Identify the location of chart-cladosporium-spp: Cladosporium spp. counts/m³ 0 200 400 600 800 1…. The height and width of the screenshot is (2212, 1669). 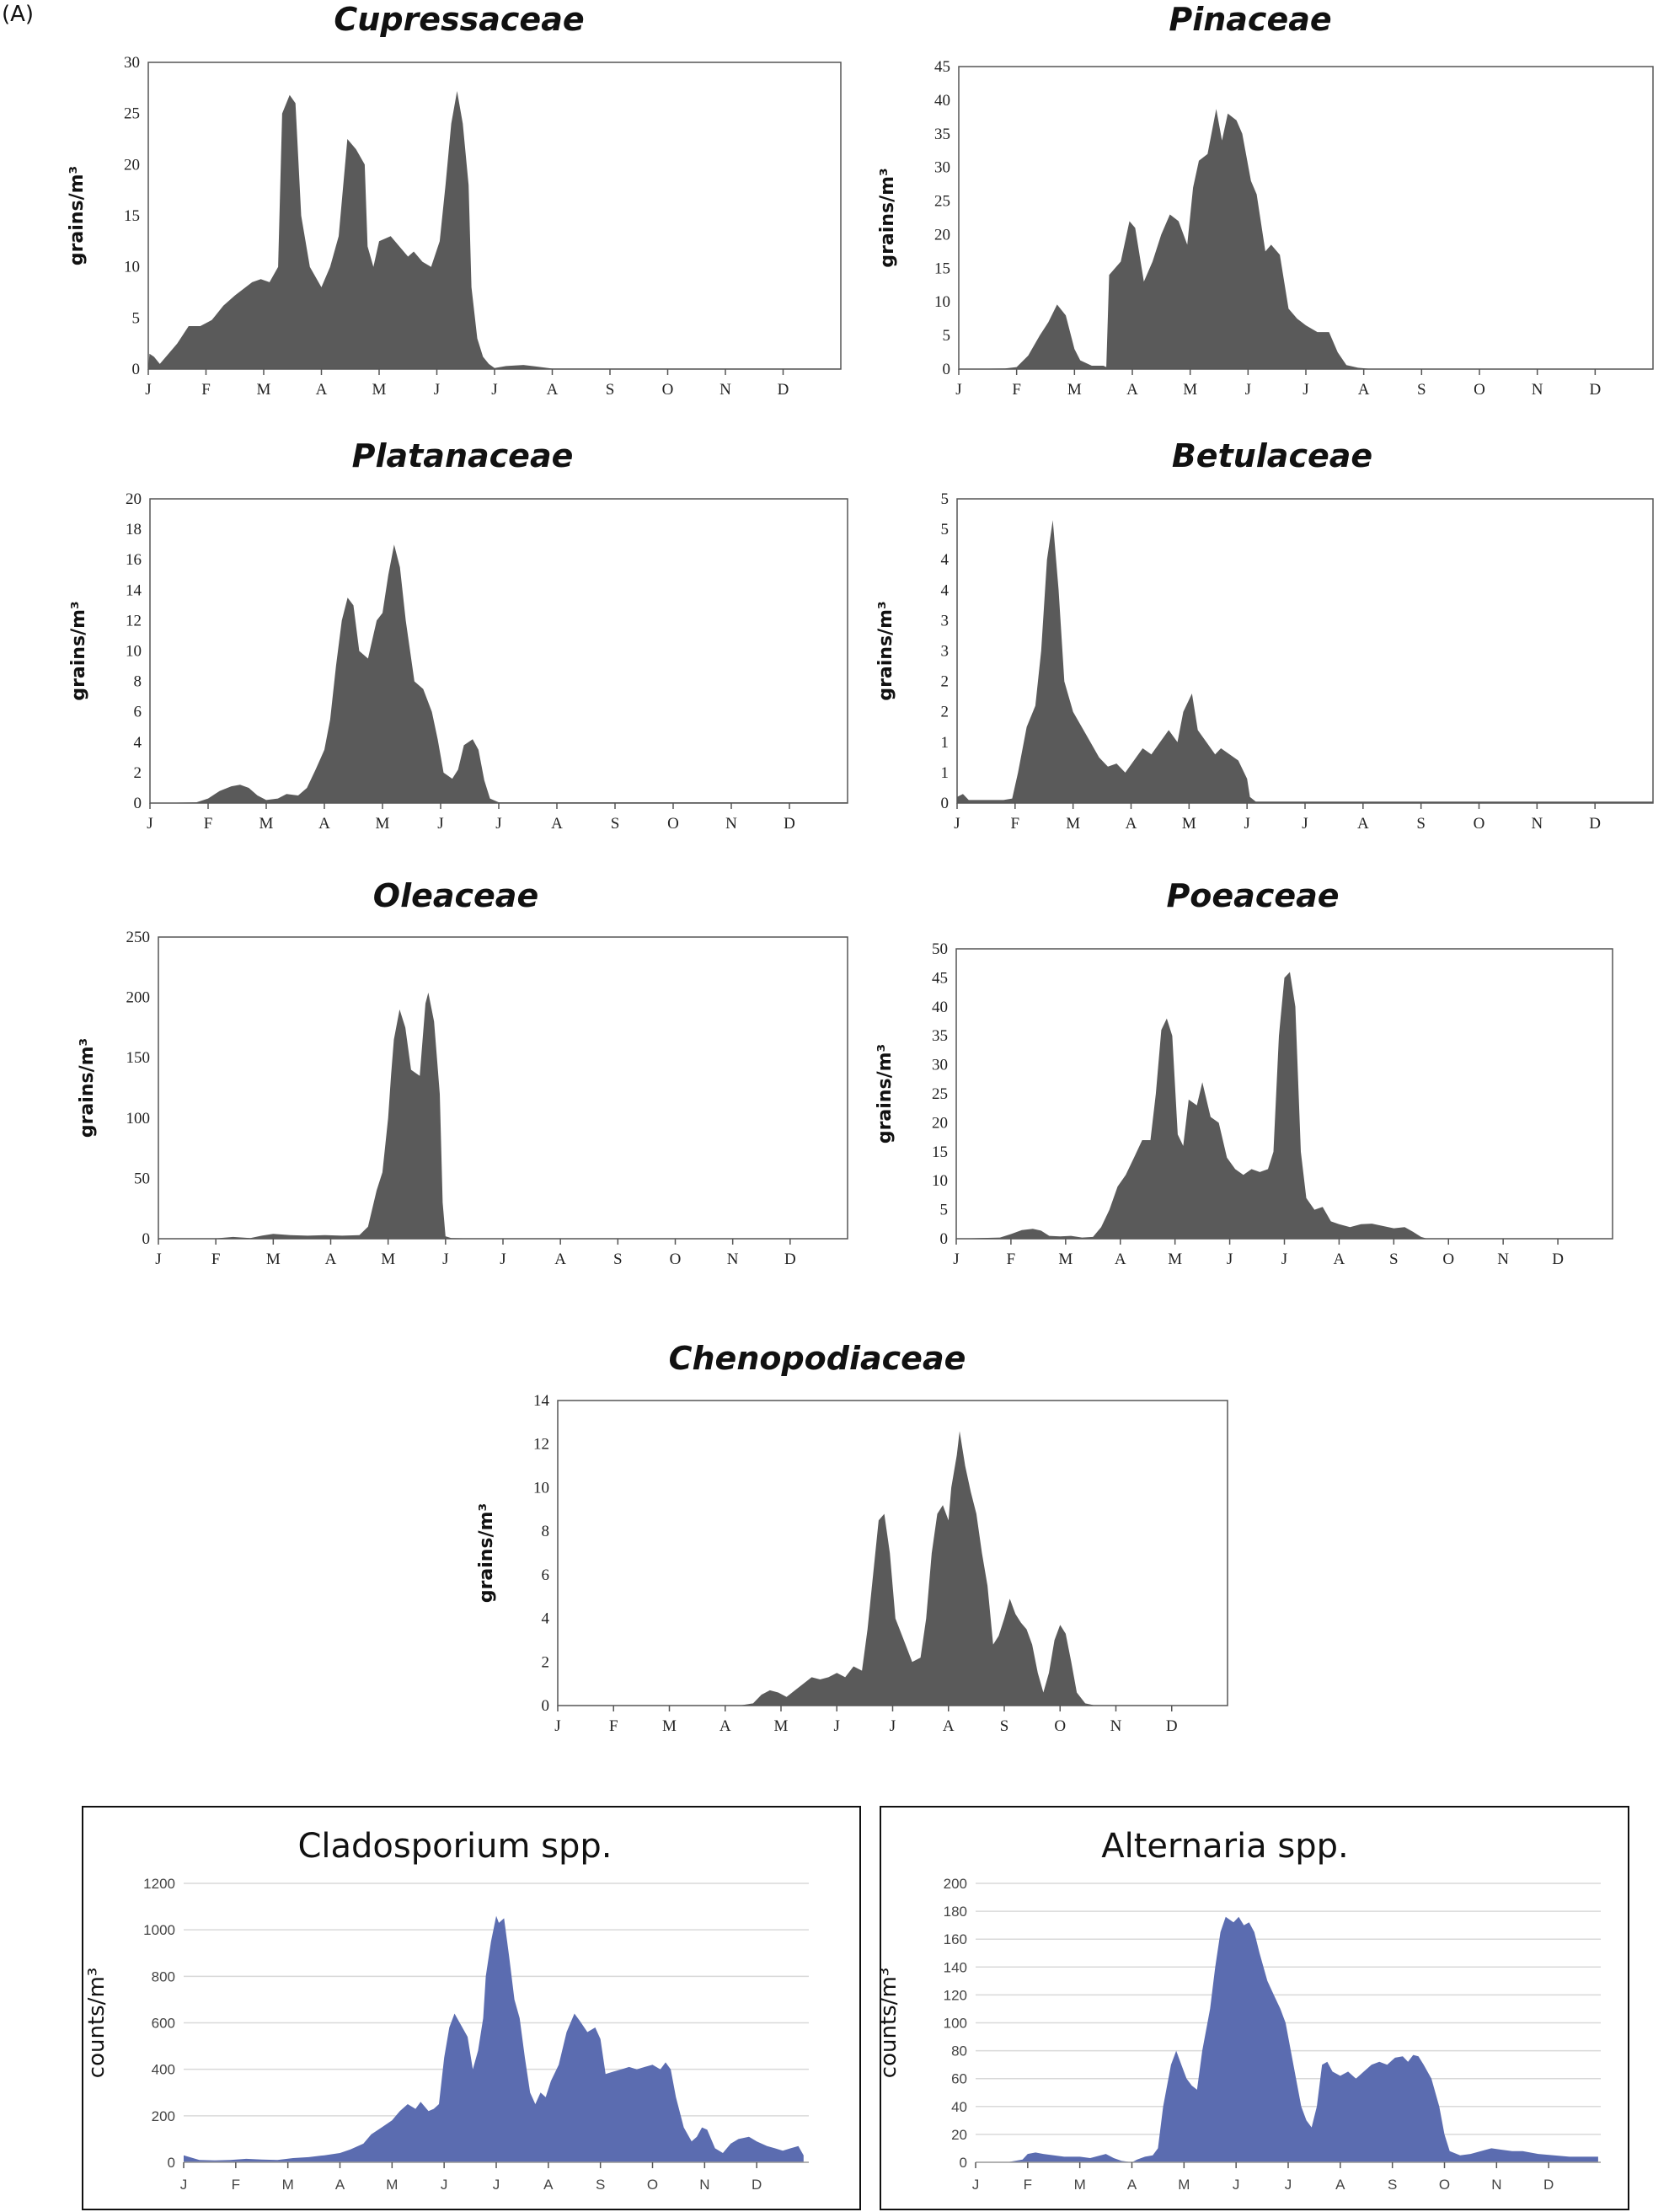
(472, 2008).